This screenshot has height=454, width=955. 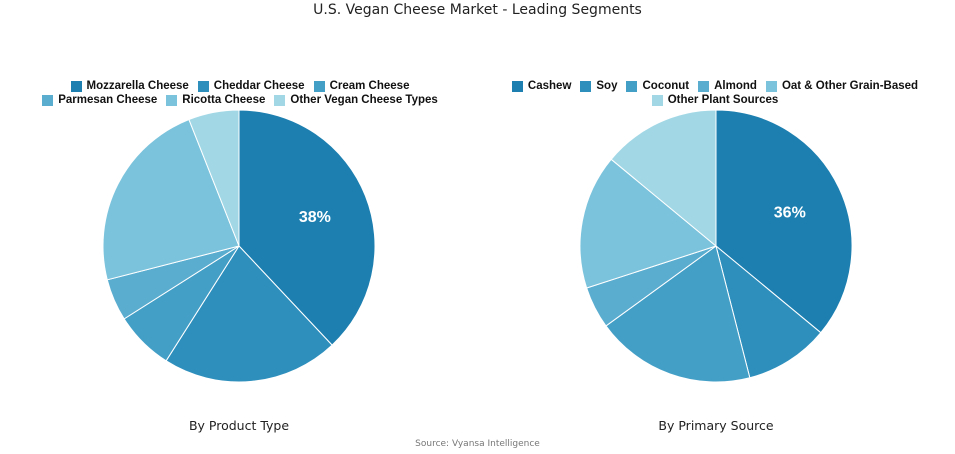 What do you see at coordinates (259, 86) in the screenshot?
I see `legend-label: Cheddar Cheese` at bounding box center [259, 86].